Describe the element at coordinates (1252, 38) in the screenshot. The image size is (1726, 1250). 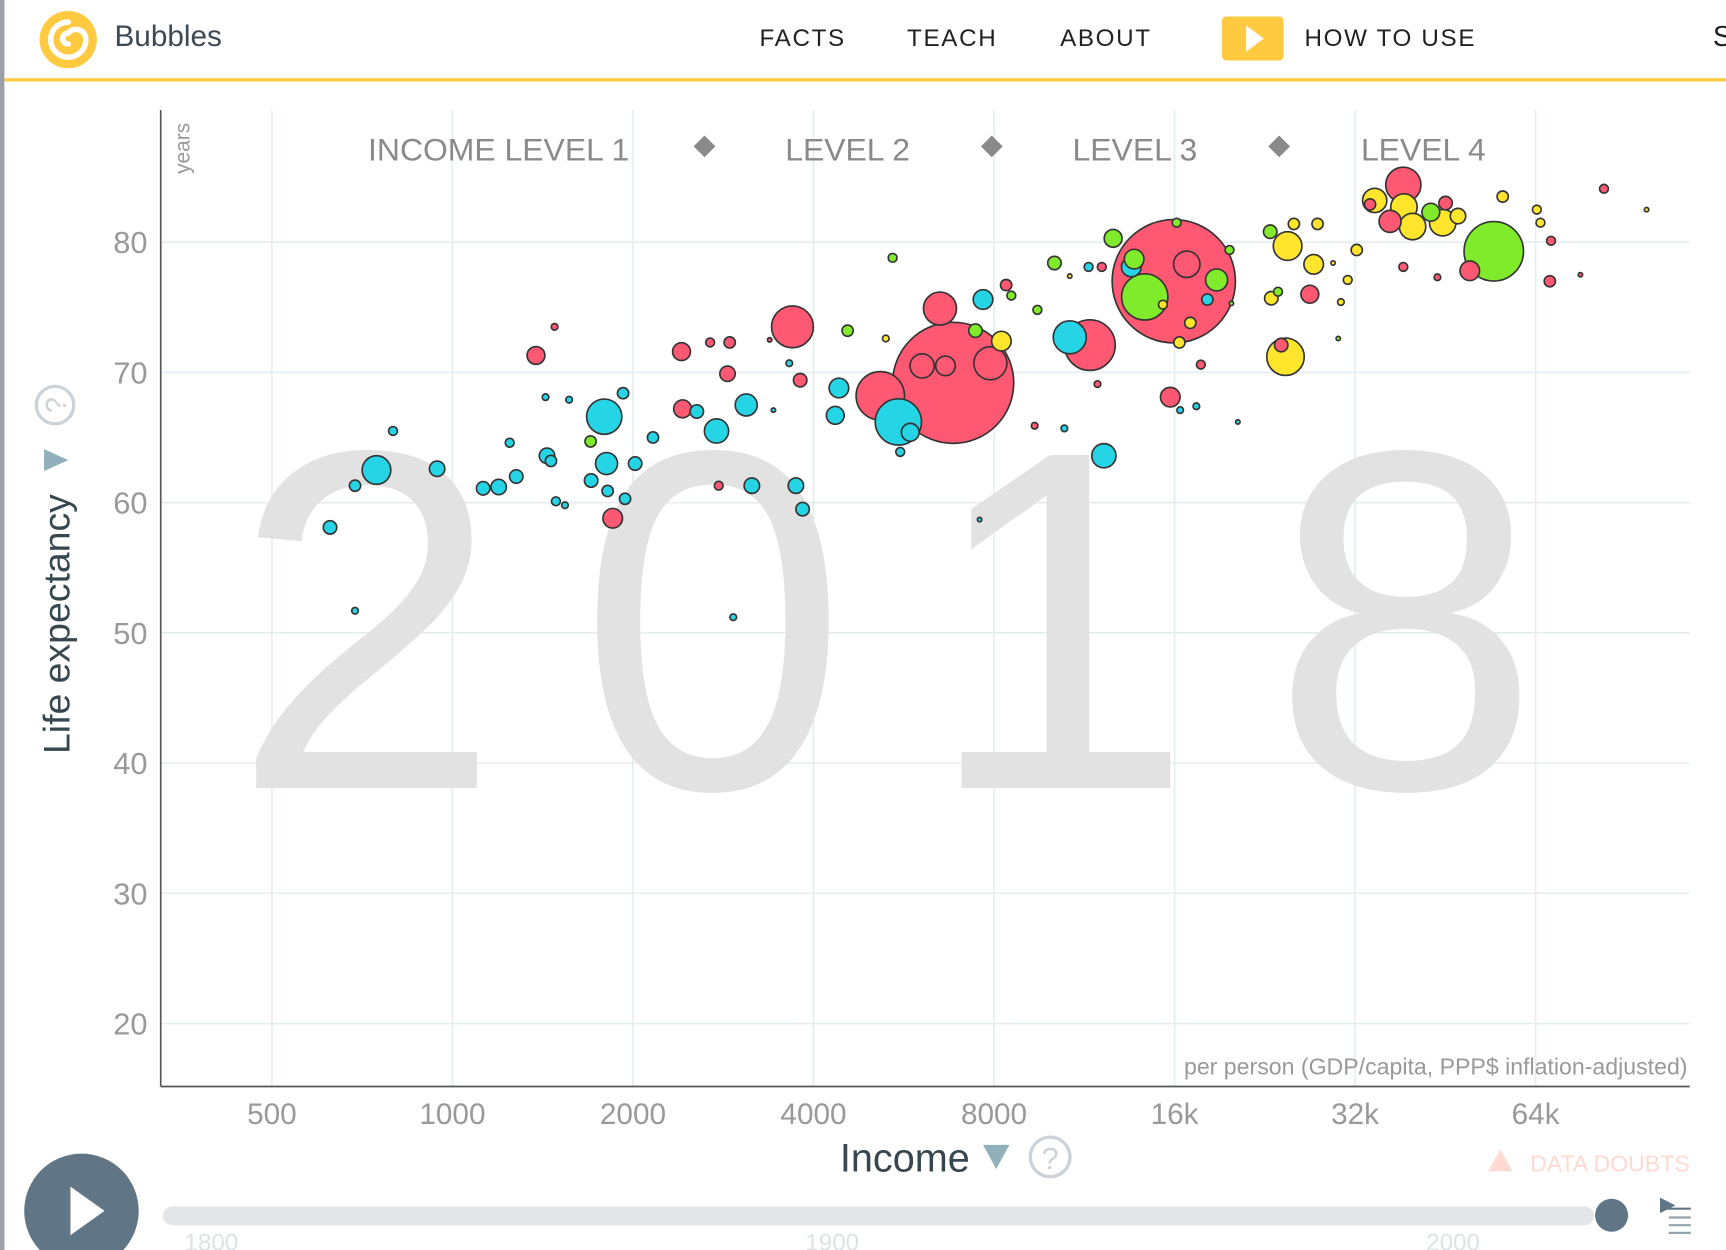
I see `how-to-use-play-button` at that location.